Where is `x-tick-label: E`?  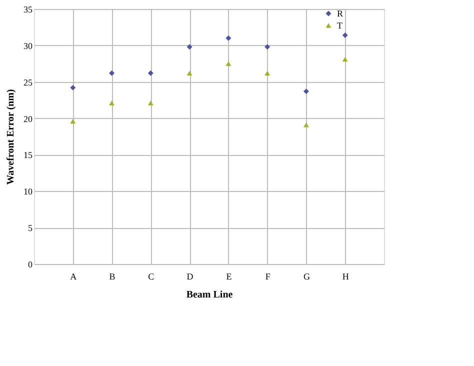
x-tick-label: E is located at coordinates (229, 277).